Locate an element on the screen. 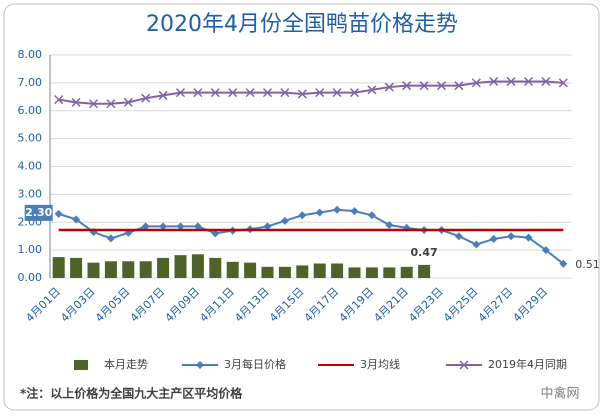 This screenshot has width=604, height=419. line is located at coordinates (311, 92).